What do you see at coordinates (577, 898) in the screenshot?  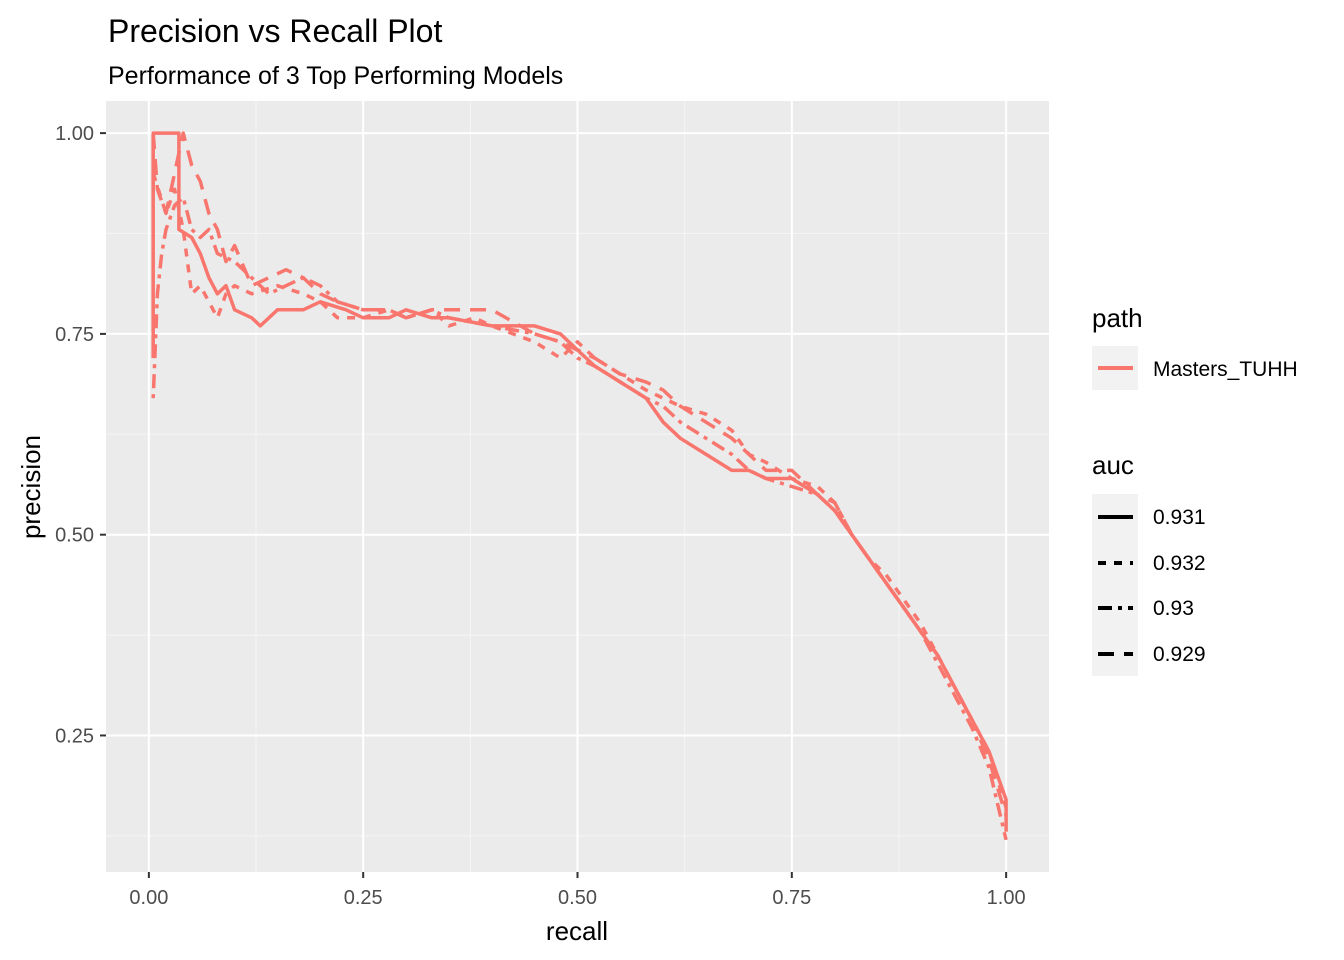 I see `x-tick-label-2: 0.50` at bounding box center [577, 898].